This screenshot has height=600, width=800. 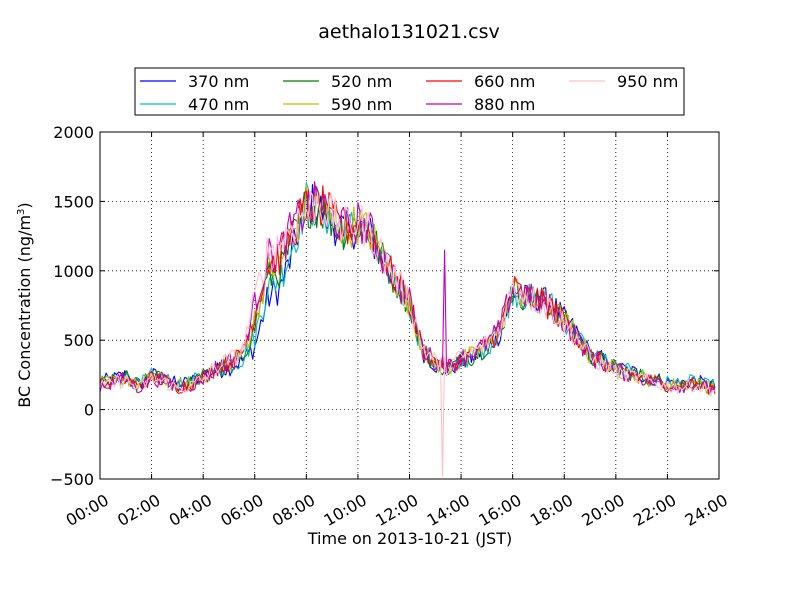 I want to click on y-axis-label-end: ), so click(x=24, y=205).